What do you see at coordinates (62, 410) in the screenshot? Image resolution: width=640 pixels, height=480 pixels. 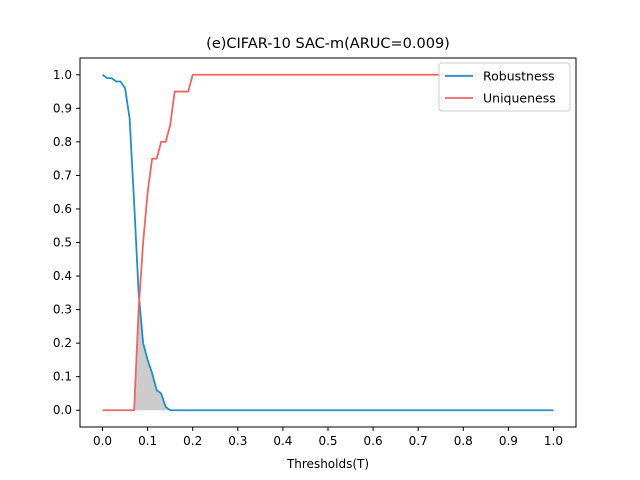 I see `y-tick-label: 0.0` at bounding box center [62, 410].